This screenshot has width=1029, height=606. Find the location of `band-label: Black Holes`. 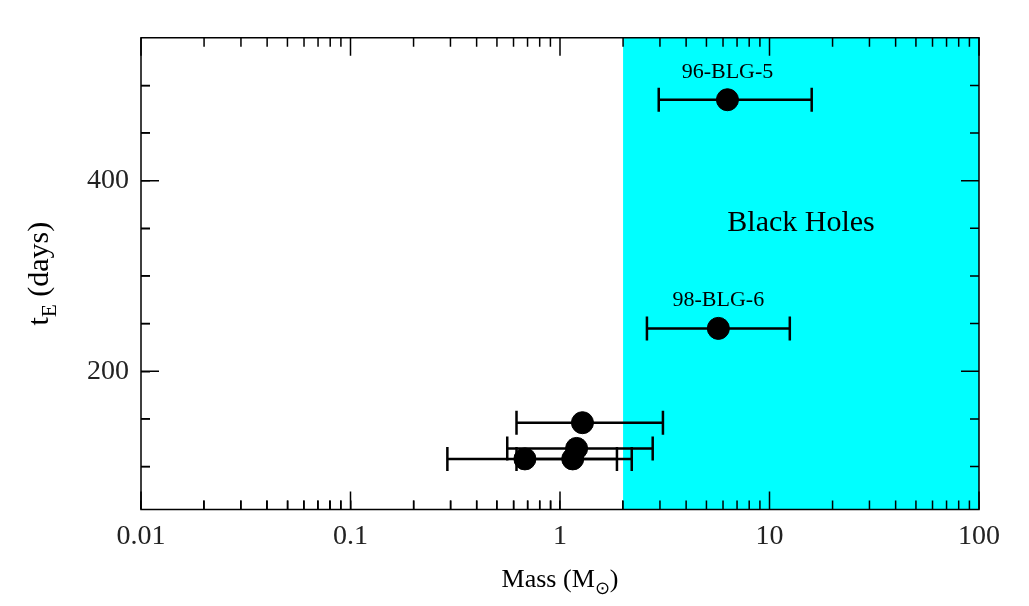

band-label: Black Holes is located at coordinates (801, 221).